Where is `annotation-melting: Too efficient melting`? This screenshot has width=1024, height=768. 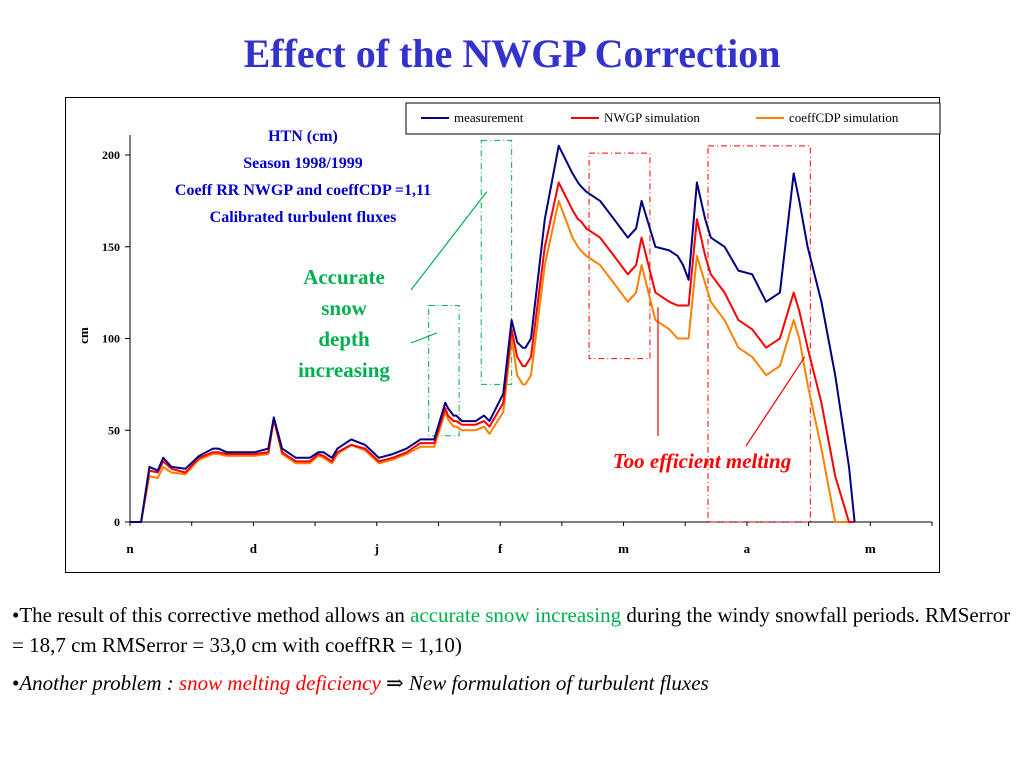
annotation-melting: Too efficient melting is located at coordinates (702, 461).